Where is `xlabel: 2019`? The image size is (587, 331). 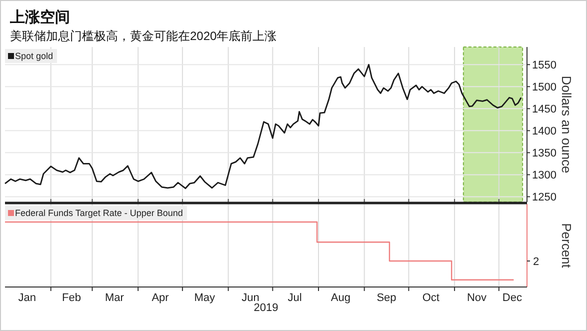
xlabel: 2019 is located at coordinates (266, 308).